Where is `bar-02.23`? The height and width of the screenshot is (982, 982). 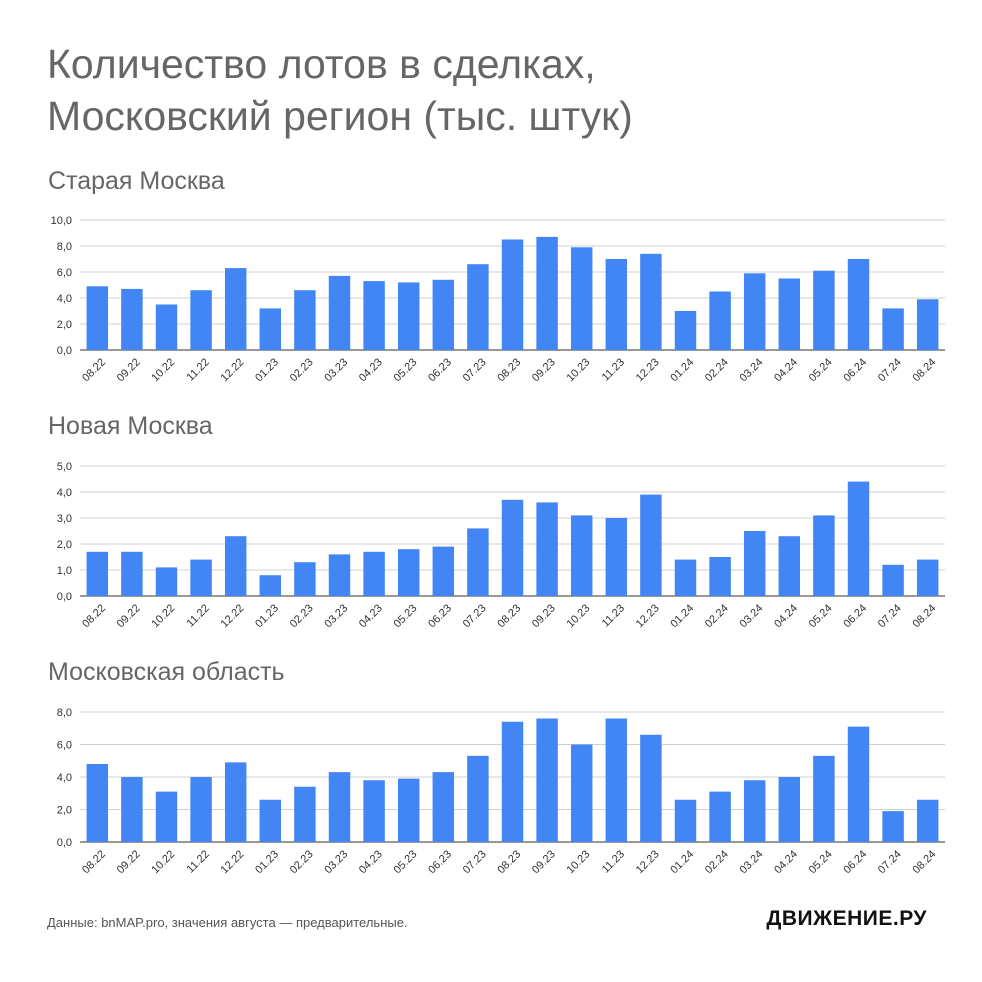 bar-02.23 is located at coordinates (305, 814).